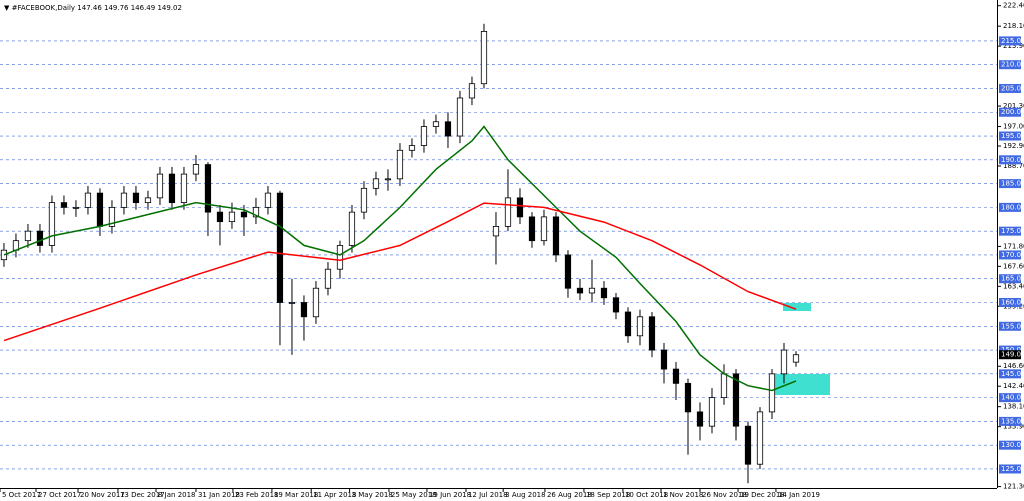 The width and height of the screenshot is (1024, 501). What do you see at coordinates (1013, 266) in the screenshot?
I see `y-tick-label: 167.60` at bounding box center [1013, 266].